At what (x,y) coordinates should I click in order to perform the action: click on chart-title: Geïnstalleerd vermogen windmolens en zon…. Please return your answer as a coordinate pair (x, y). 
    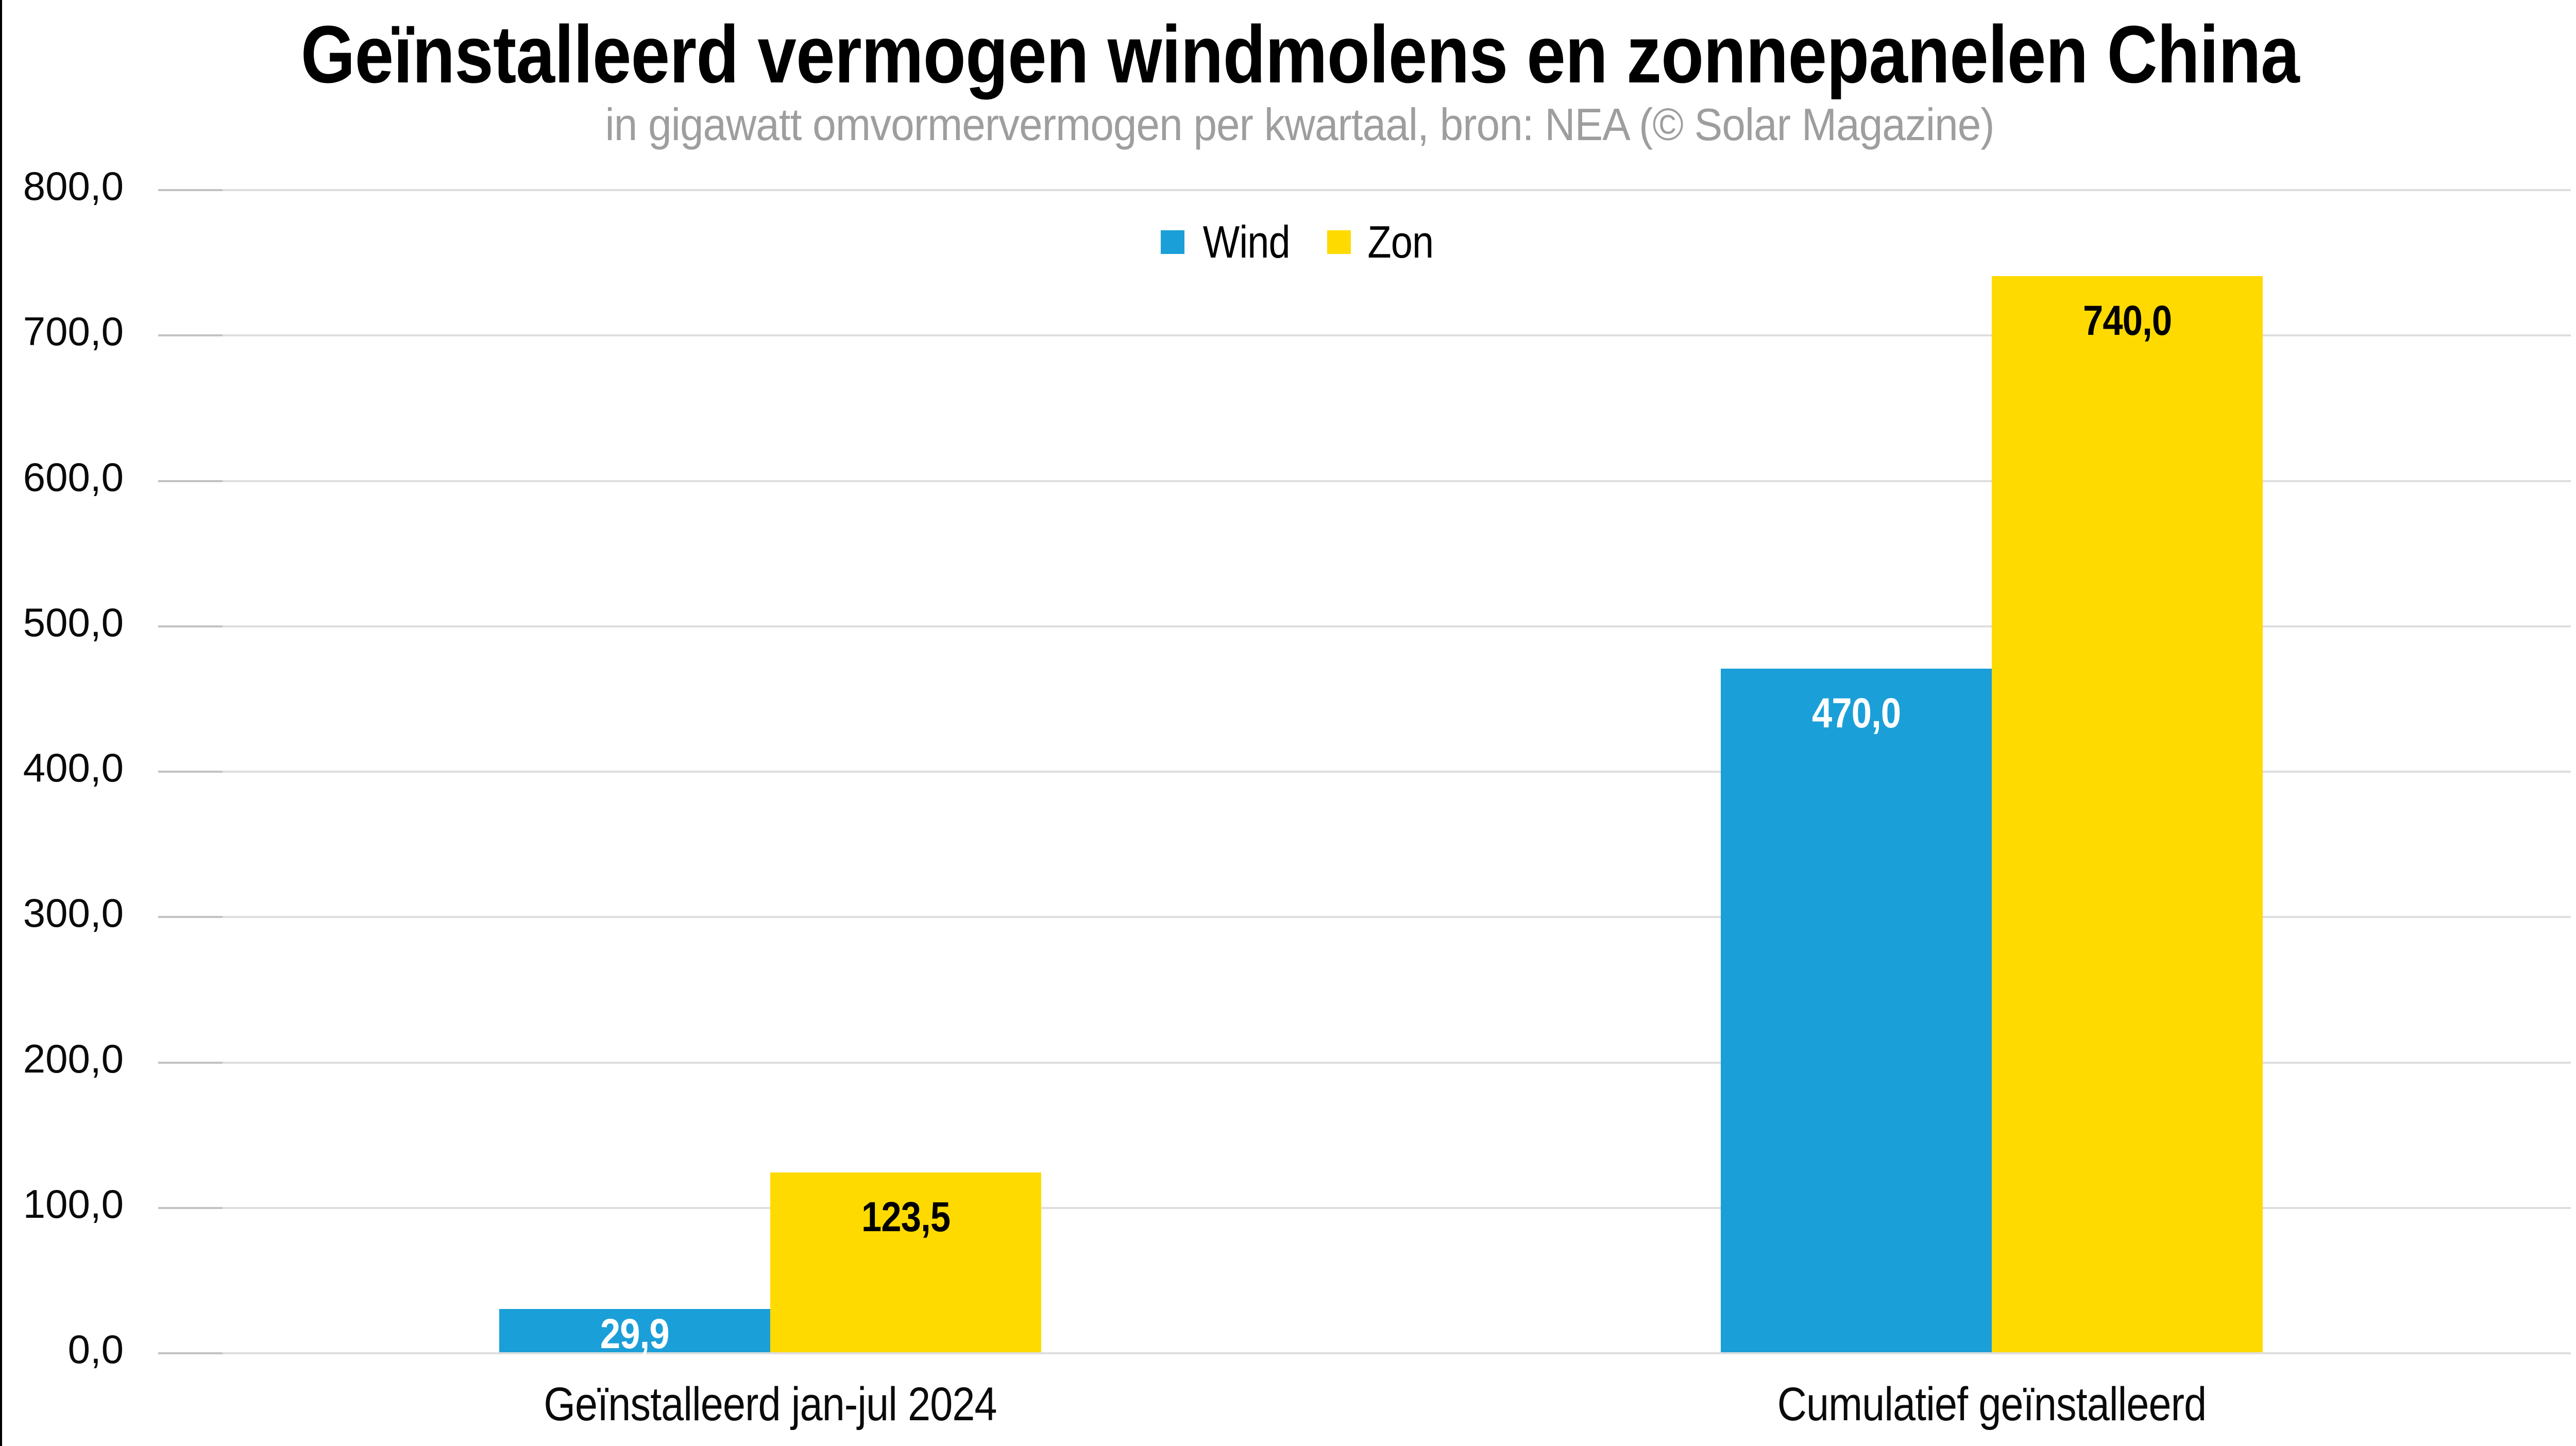
    Looking at the image, I should click on (1288, 55).